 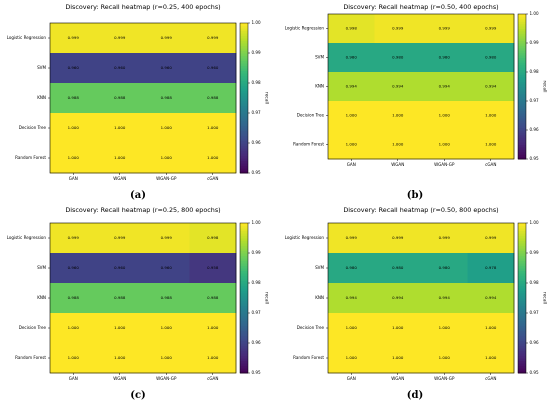 What do you see at coordinates (397, 164) in the screenshot?
I see `x-tick-label: WGAN` at bounding box center [397, 164].